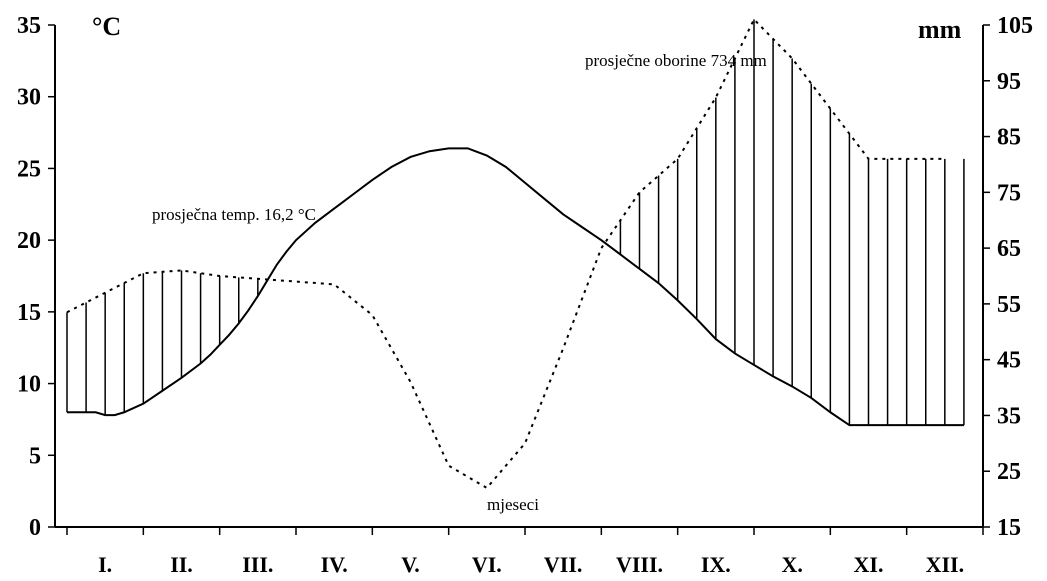 Image resolution: width=1047 pixels, height=581 pixels. I want to click on left-tick-label: 30, so click(29, 98).